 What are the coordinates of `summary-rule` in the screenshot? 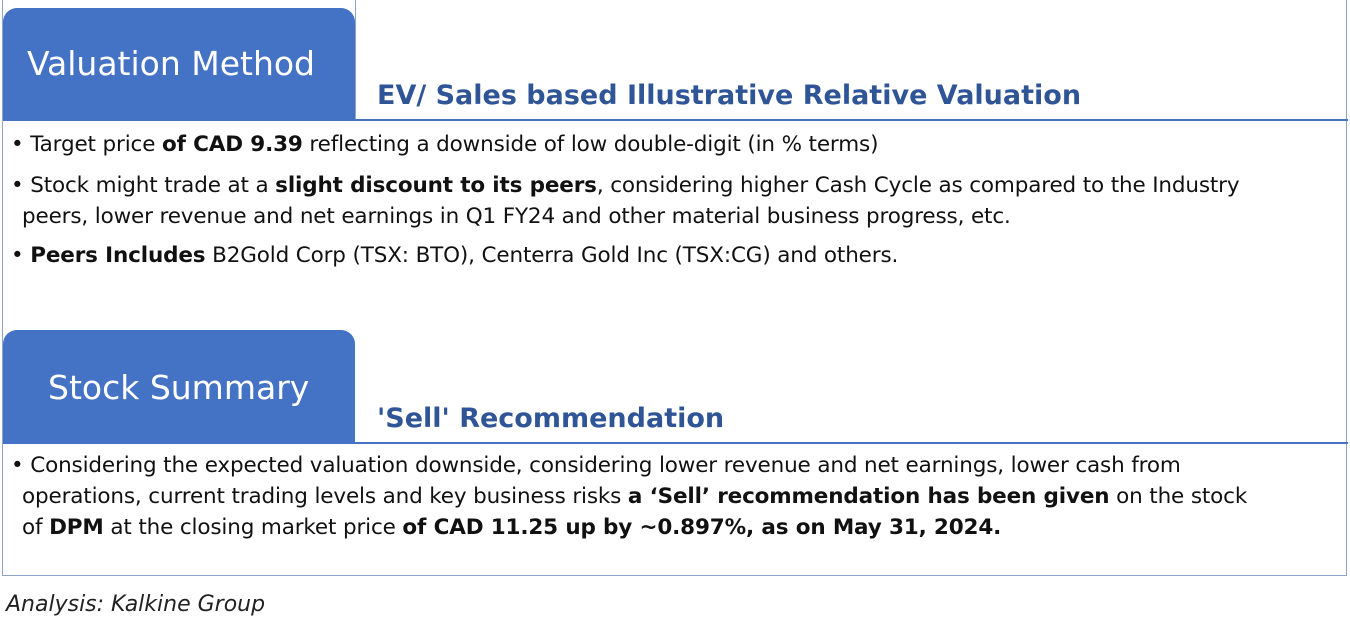 It's located at (675, 443).